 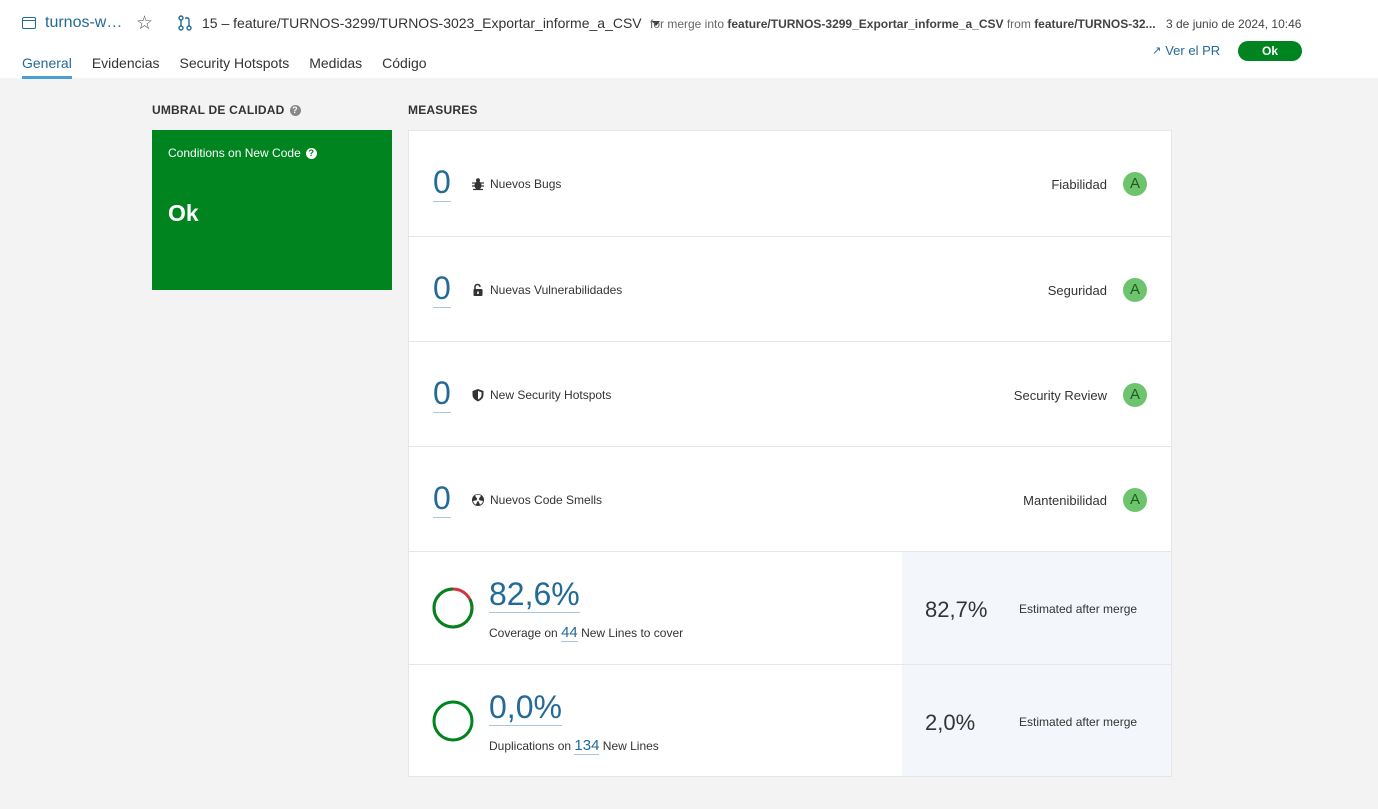 I want to click on measure-label: Nuevas Vulnerabilidades, so click(x=546, y=290).